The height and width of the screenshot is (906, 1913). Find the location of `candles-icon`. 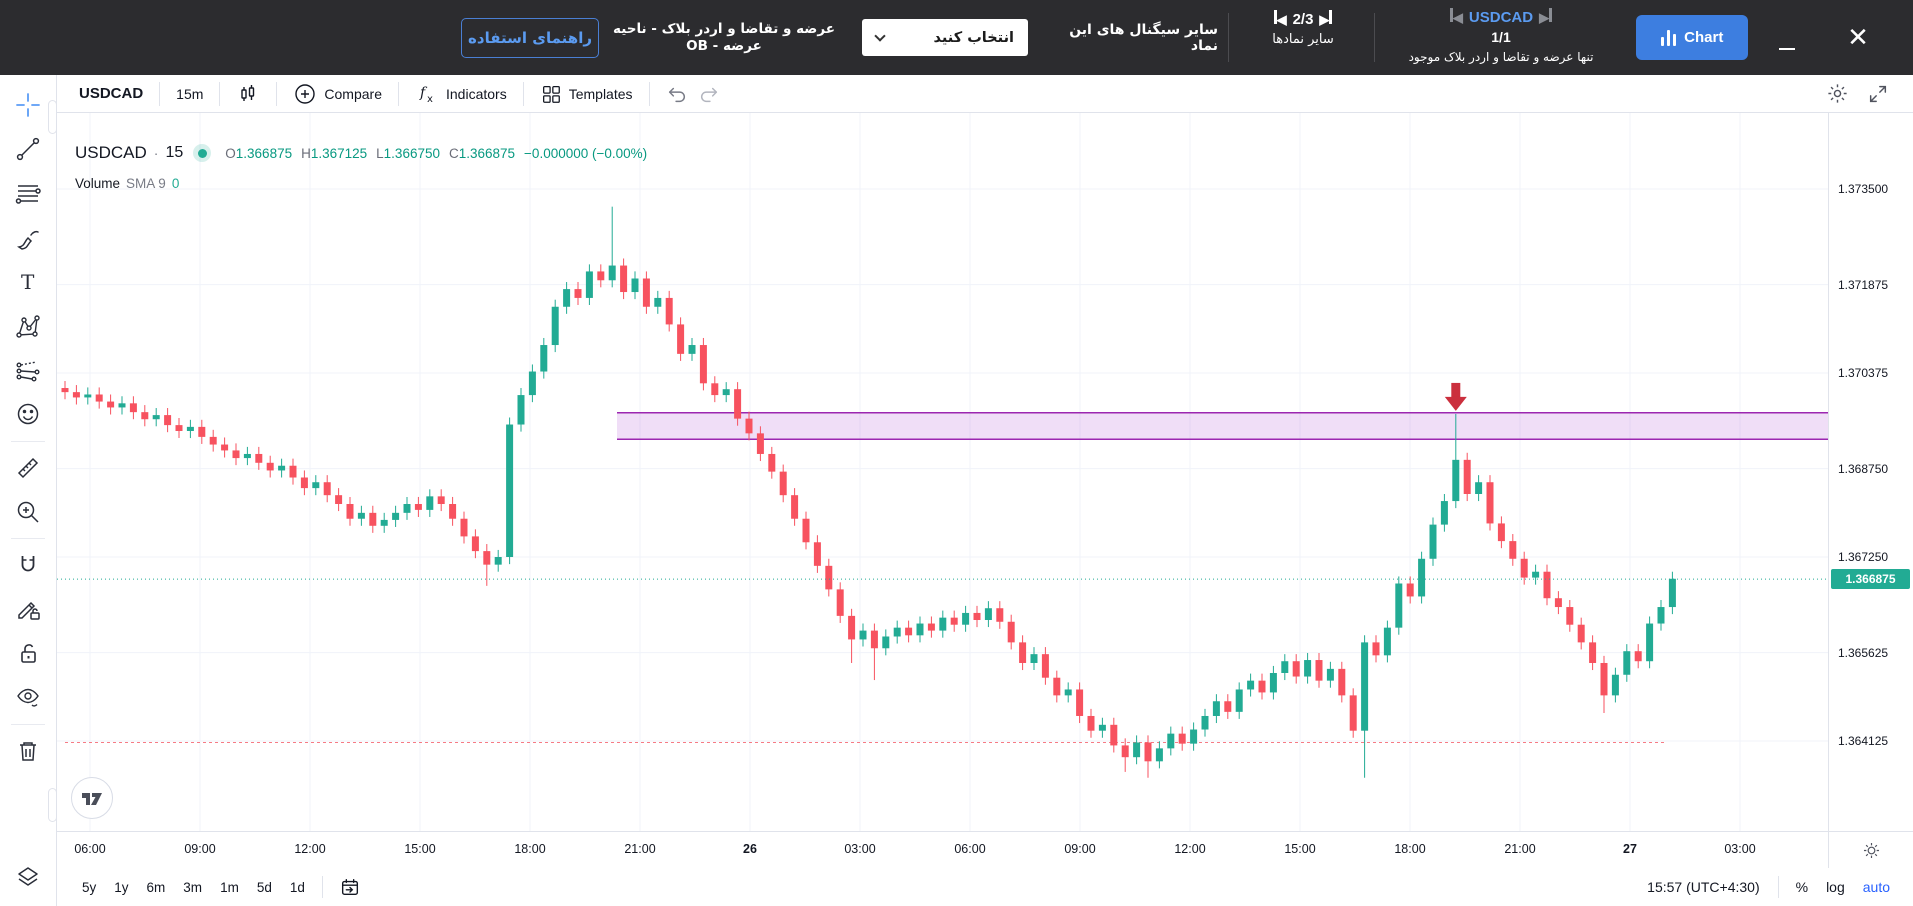

candles-icon is located at coordinates (248, 94).